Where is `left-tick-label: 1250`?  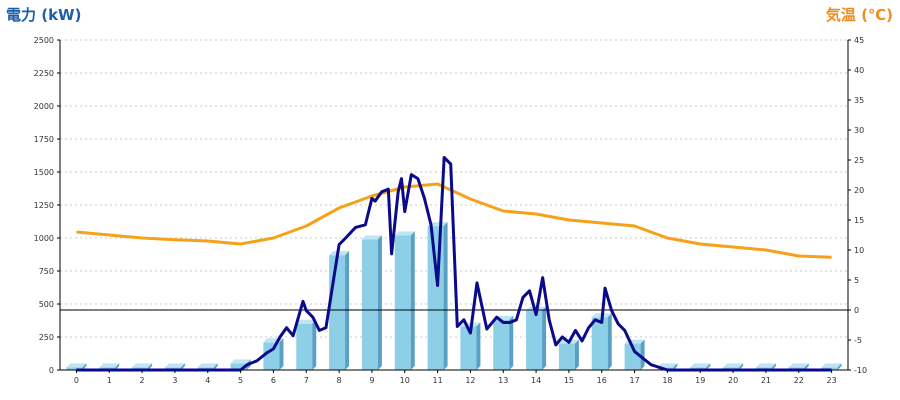
left-tick-label: 1250 is located at coordinates (44, 205).